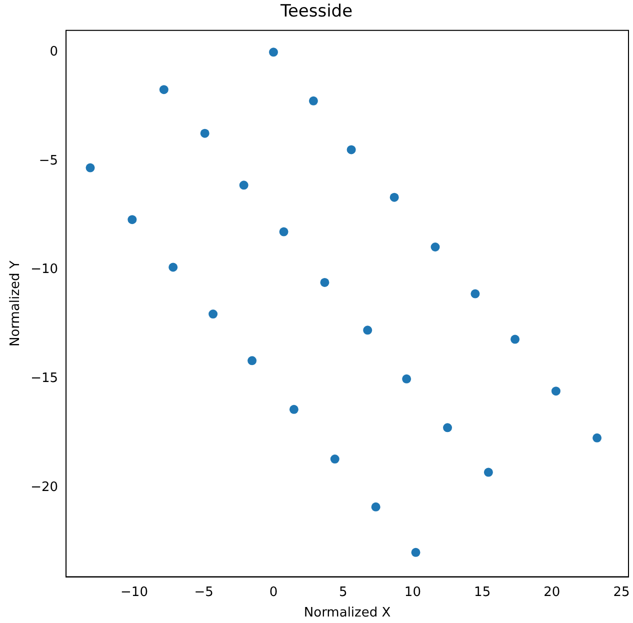 This screenshot has height=623, width=633. Describe the element at coordinates (621, 592) in the screenshot. I see `x-tick-label: 25` at that location.